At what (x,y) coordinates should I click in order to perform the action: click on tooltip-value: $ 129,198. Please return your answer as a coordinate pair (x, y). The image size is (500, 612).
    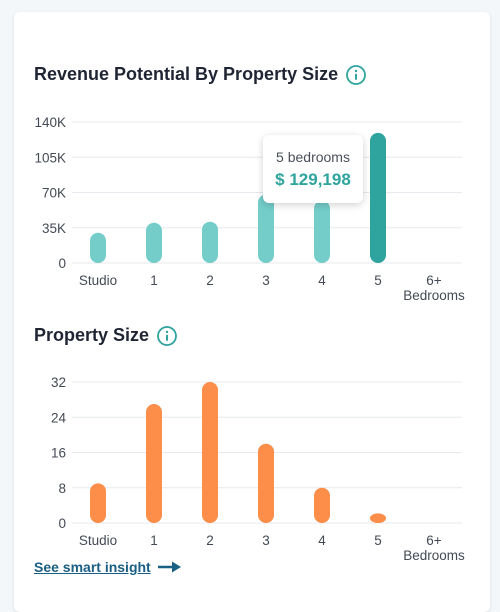
    Looking at the image, I should click on (313, 179).